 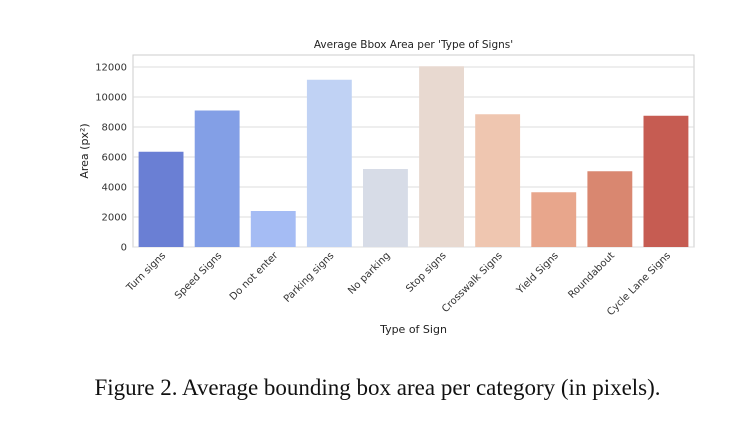 I want to click on y-axis-label: Area (px²), so click(x=84, y=150).